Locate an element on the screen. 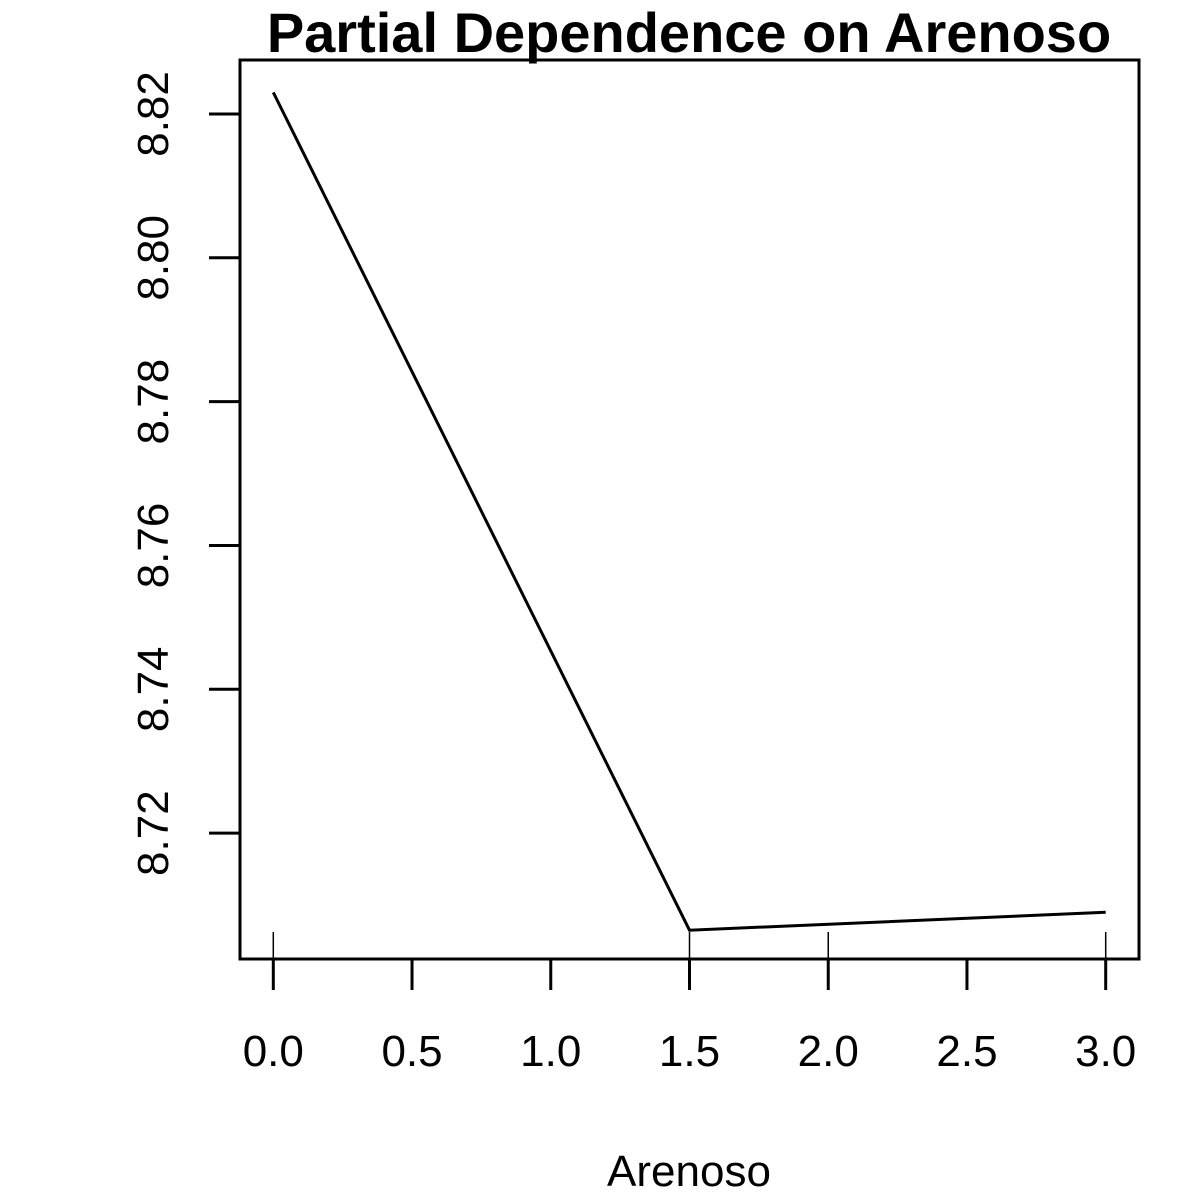 The image size is (1200, 1200). y-tick-label: 8.74 is located at coordinates (153, 689).